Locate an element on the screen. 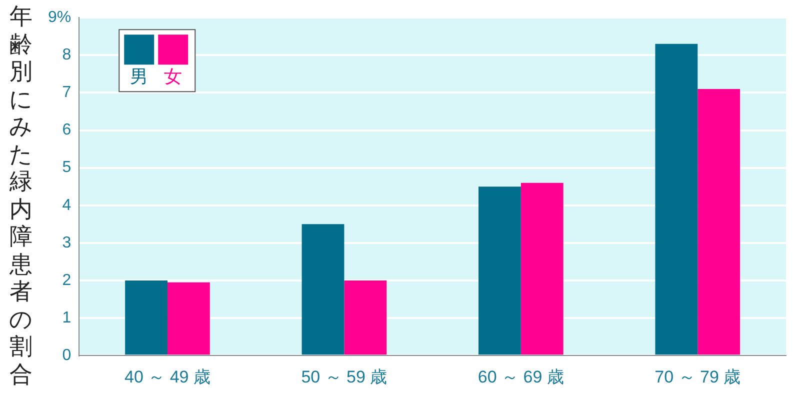 The width and height of the screenshot is (800, 400). y-tick-label: 7 is located at coordinates (67, 93).